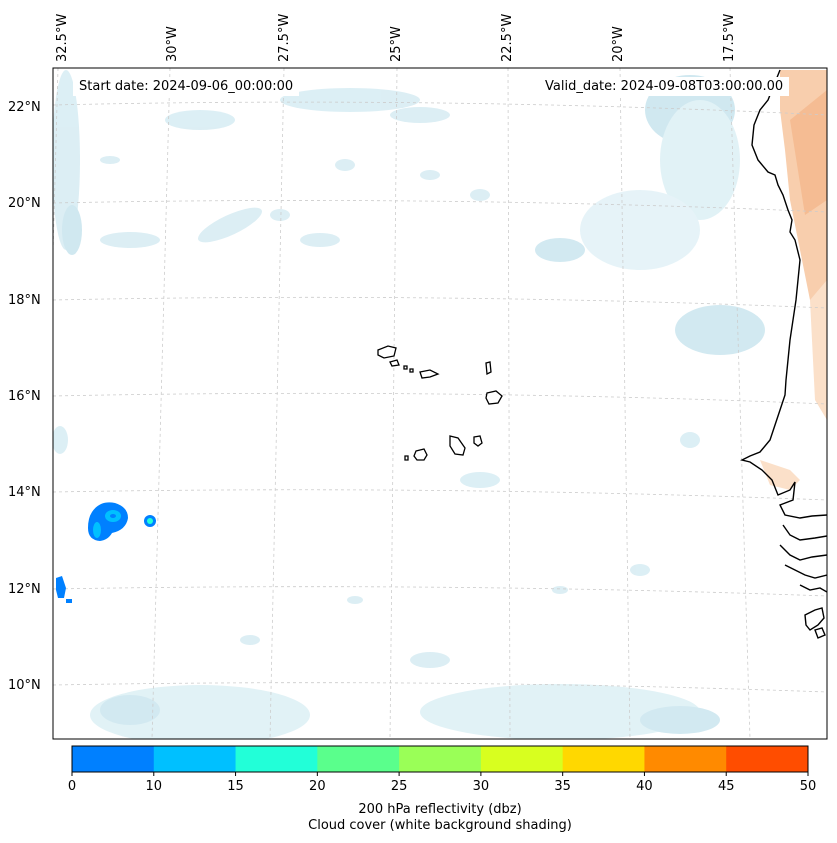 This screenshot has width=837, height=843. Describe the element at coordinates (396, 44) in the screenshot. I see `lon-label: 25°W` at that location.